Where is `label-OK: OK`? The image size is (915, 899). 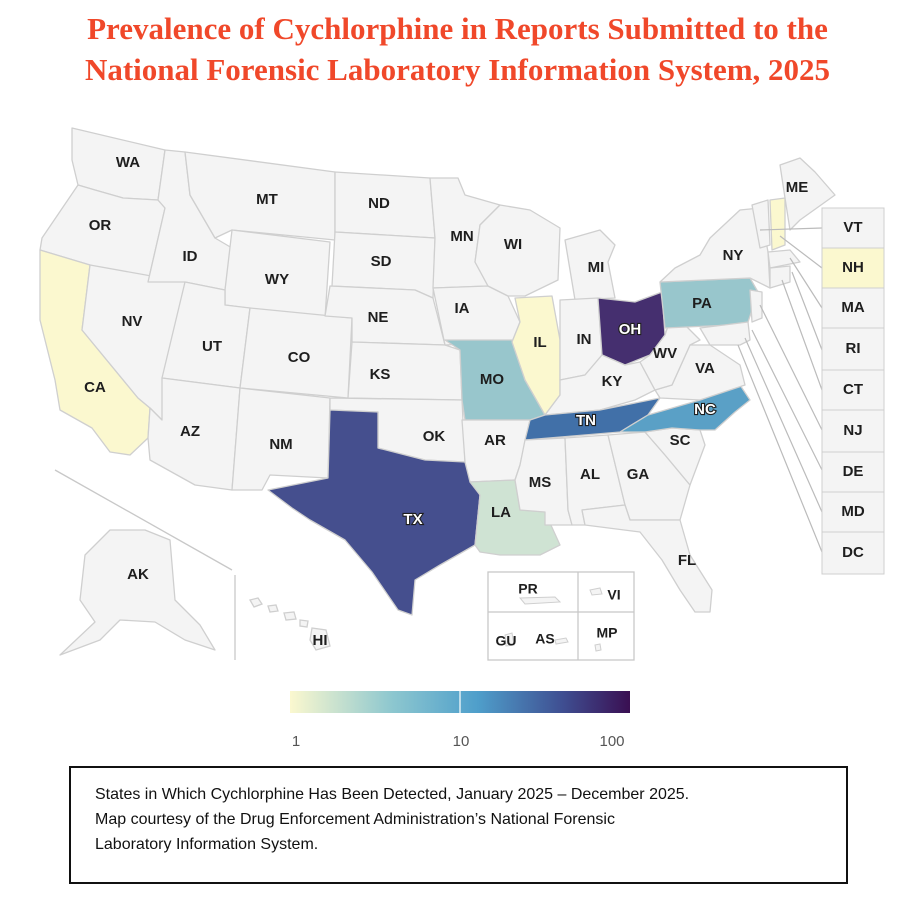 label-OK: OK is located at coordinates (434, 436).